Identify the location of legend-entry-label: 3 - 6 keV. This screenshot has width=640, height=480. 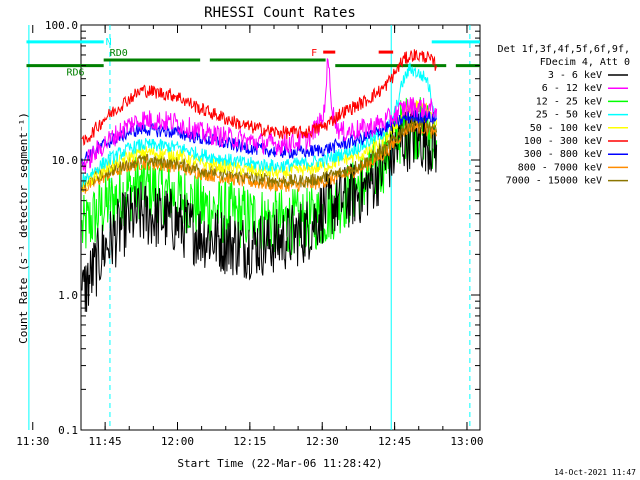
(575, 75).